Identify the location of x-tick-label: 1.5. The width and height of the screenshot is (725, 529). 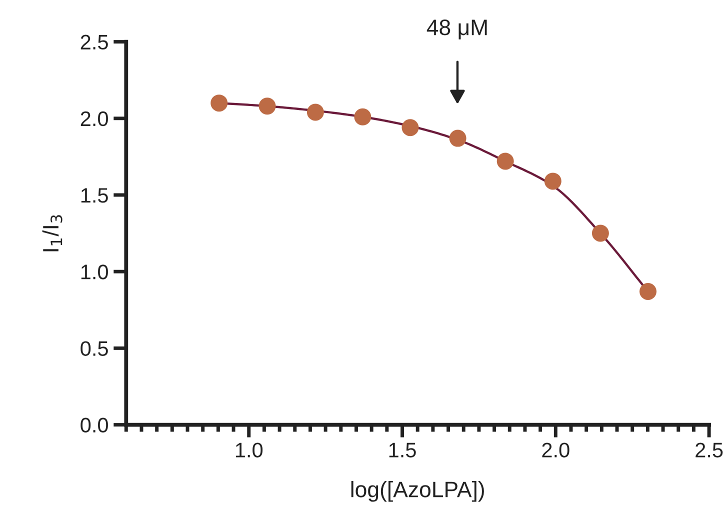
(402, 450).